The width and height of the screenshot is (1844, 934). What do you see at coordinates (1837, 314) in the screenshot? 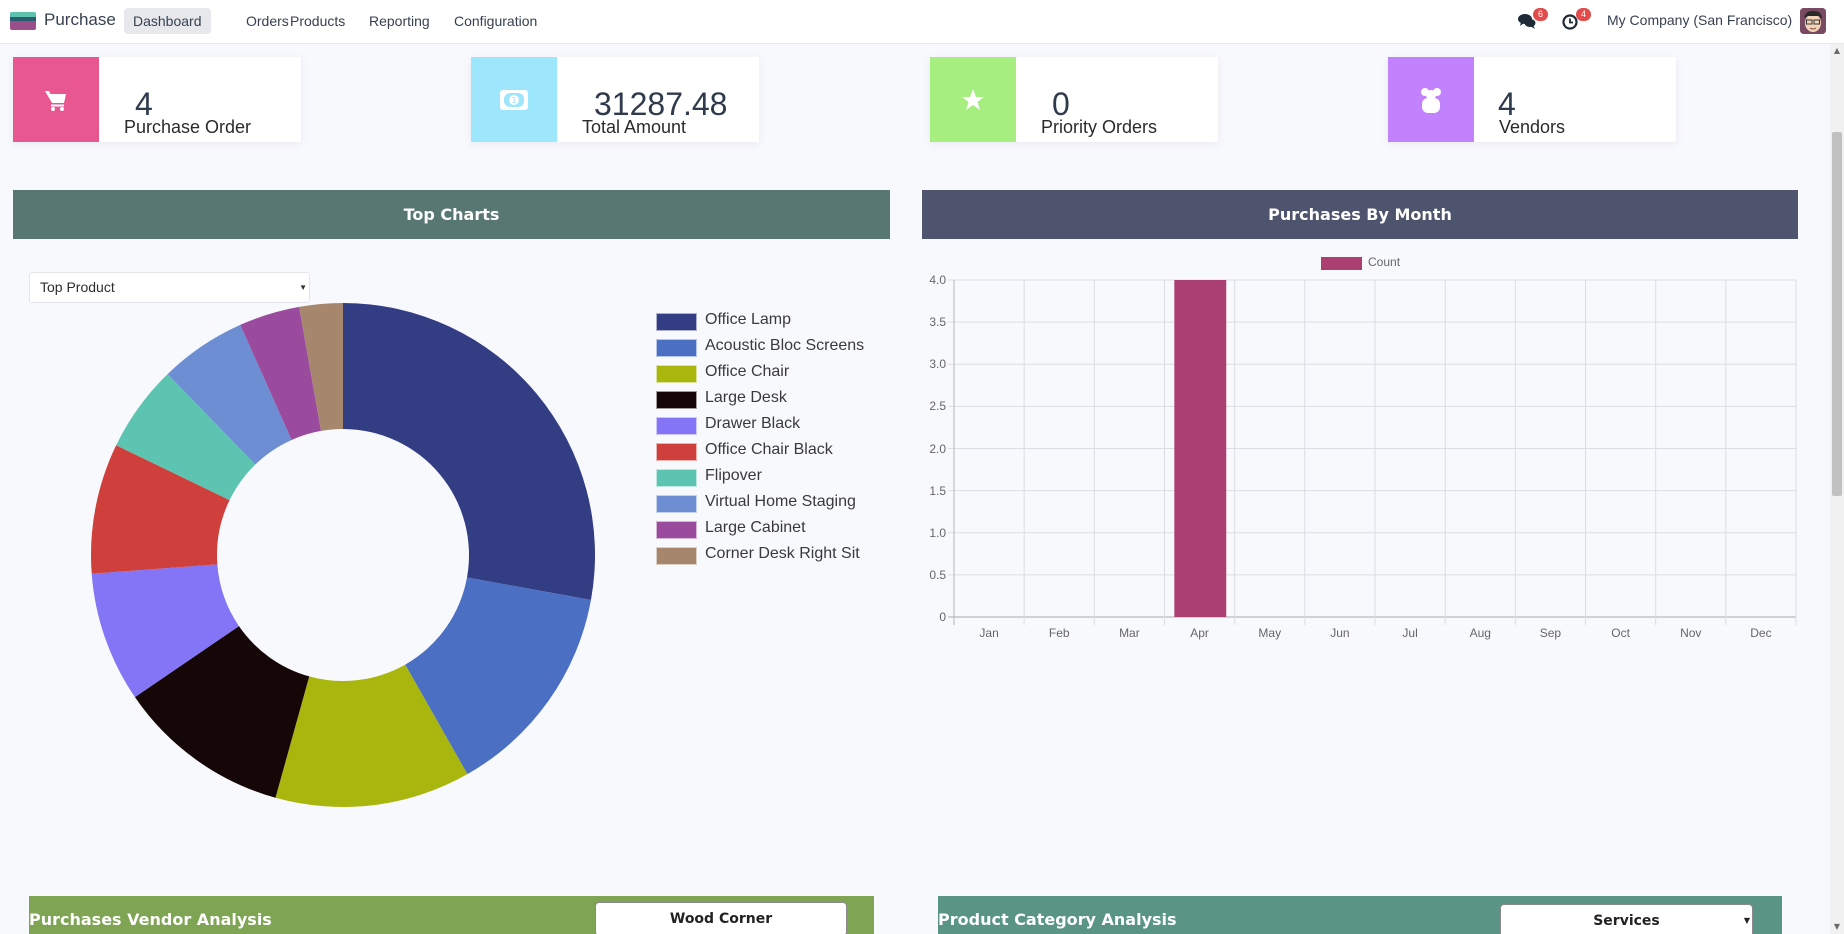
I see `scroll-thumb` at bounding box center [1837, 314].